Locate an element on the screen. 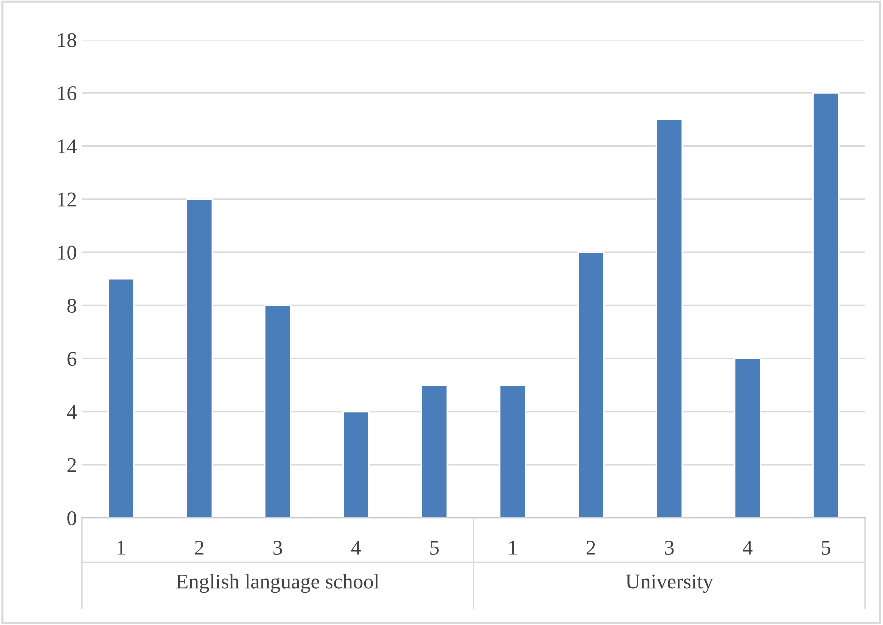  y-tick-label: 2 is located at coordinates (72, 465).